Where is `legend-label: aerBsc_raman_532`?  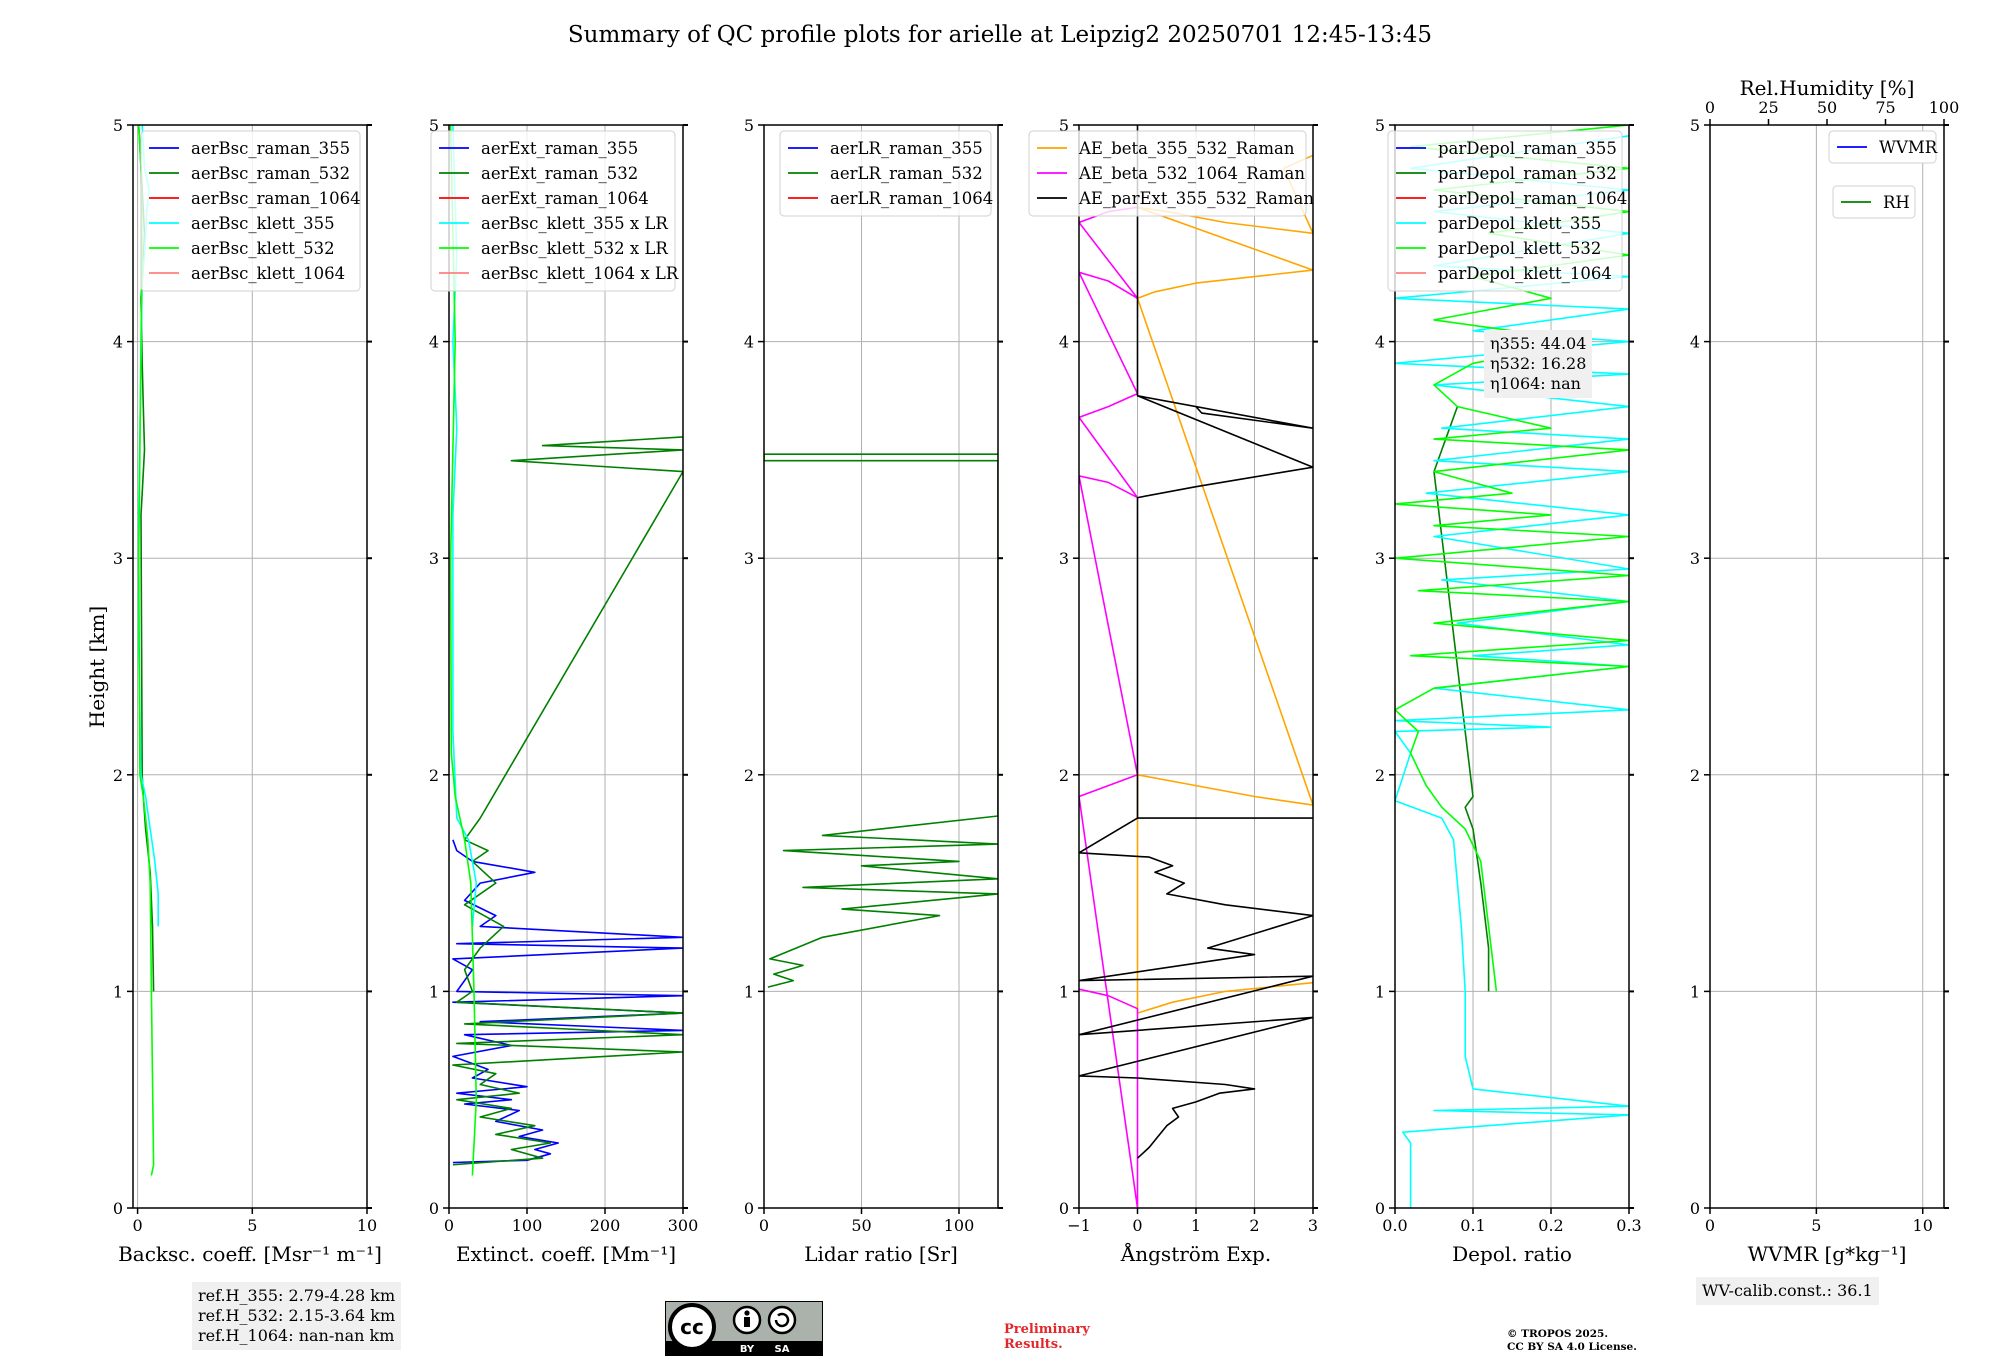
legend-label: aerBsc_raman_532 is located at coordinates (270, 173).